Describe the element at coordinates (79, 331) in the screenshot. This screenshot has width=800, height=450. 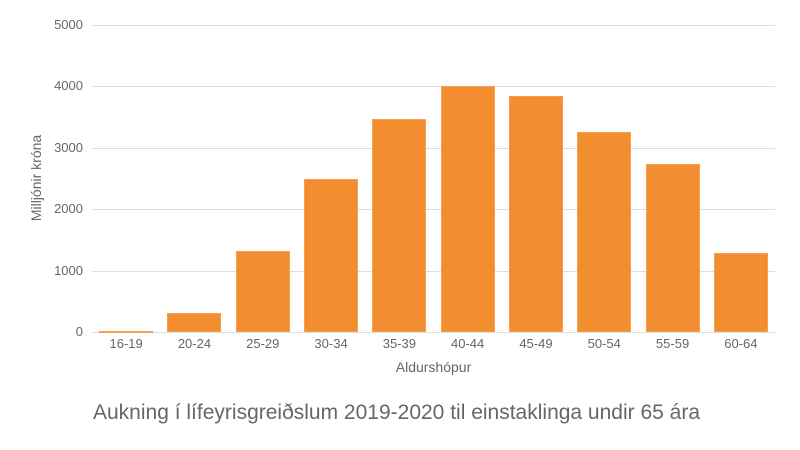
I see `y-tick-label: 0` at that location.